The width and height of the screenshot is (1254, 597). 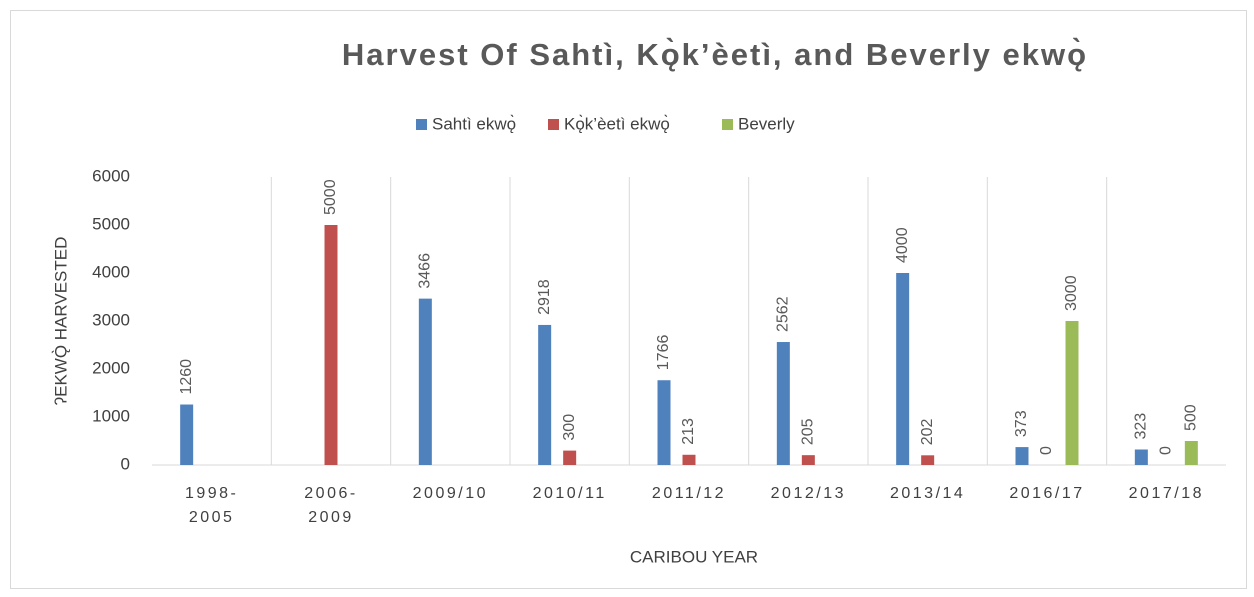 What do you see at coordinates (330, 197) in the screenshot?
I see `value-label: 5000` at bounding box center [330, 197].